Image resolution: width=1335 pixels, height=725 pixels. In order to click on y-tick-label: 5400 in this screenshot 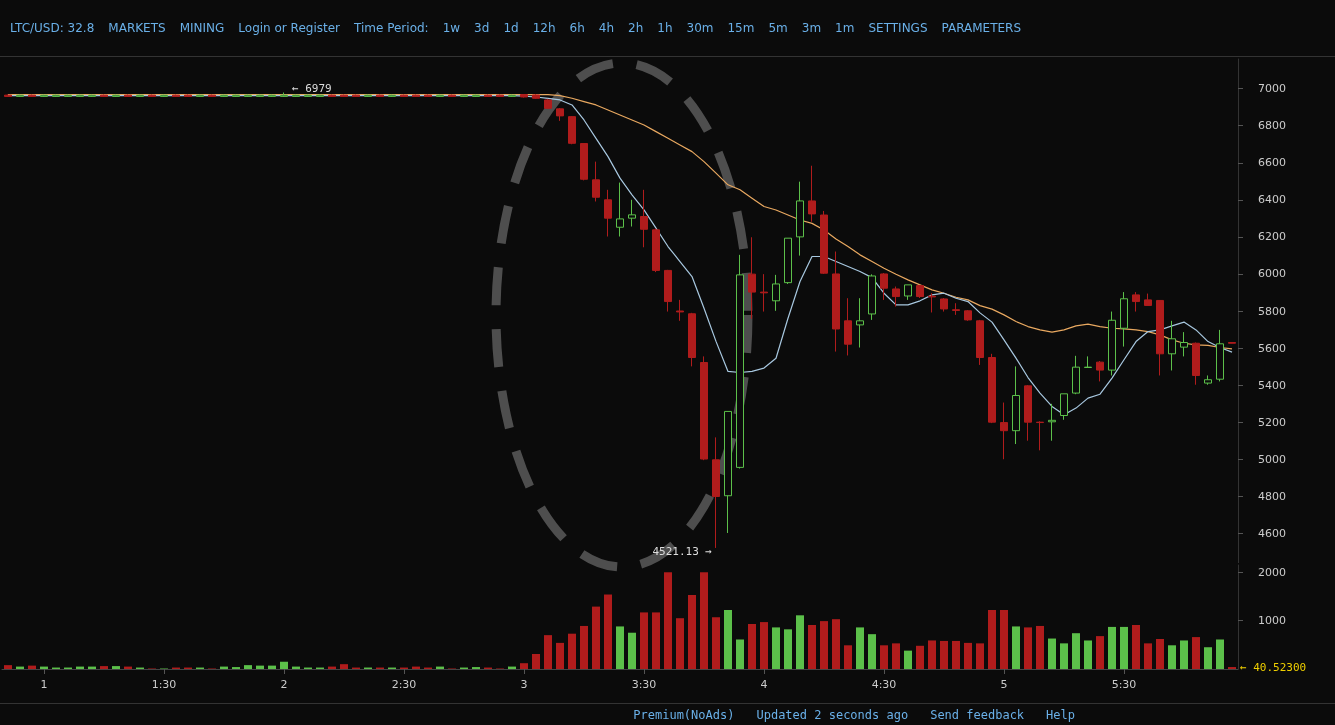, I will do `click(1272, 385)`.